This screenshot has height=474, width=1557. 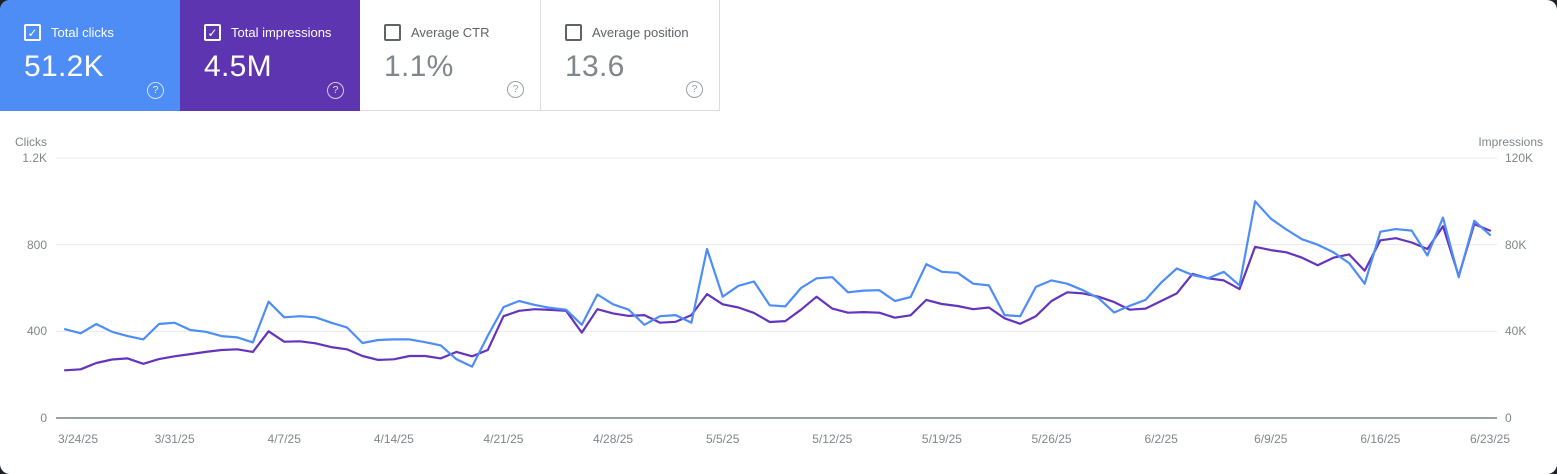 I want to click on x-axis-date-label: 4/14/25, so click(x=393, y=439).